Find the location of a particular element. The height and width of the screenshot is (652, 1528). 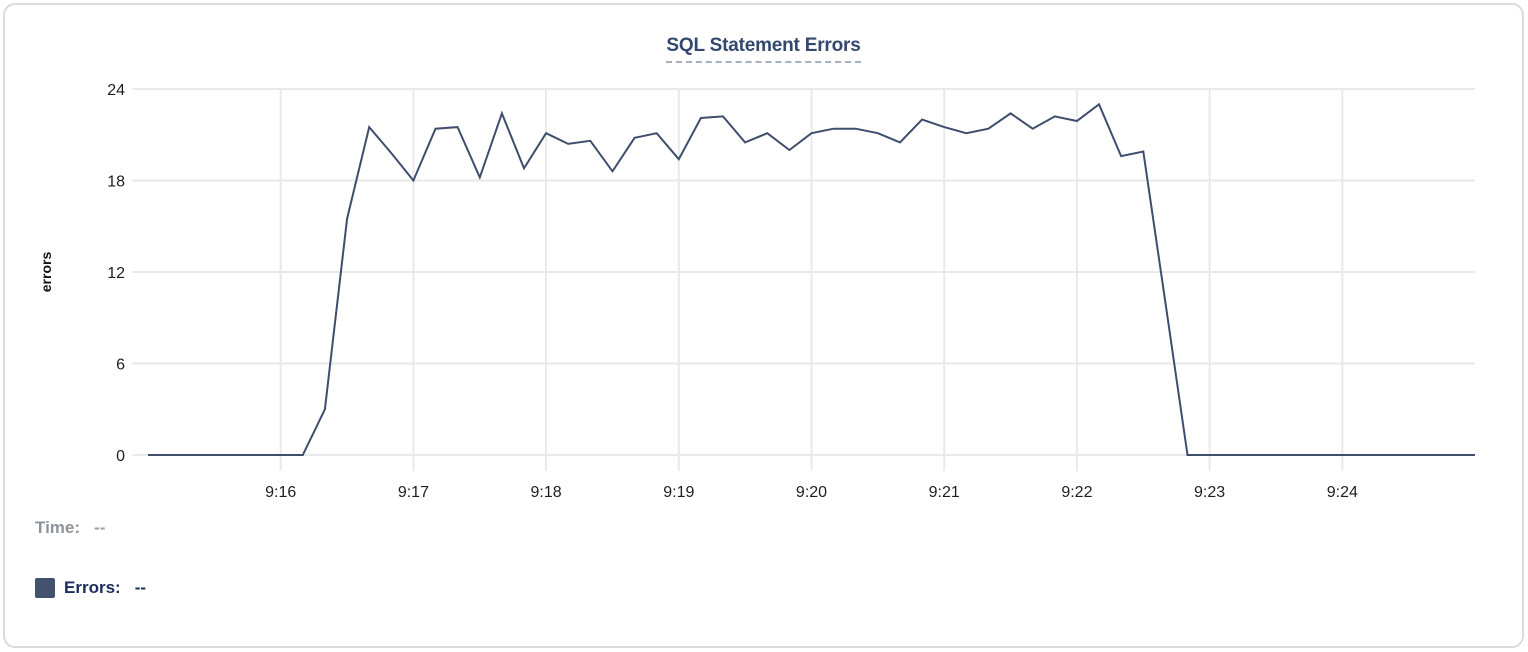

x-tick-label: 9:24 is located at coordinates (1342, 492).